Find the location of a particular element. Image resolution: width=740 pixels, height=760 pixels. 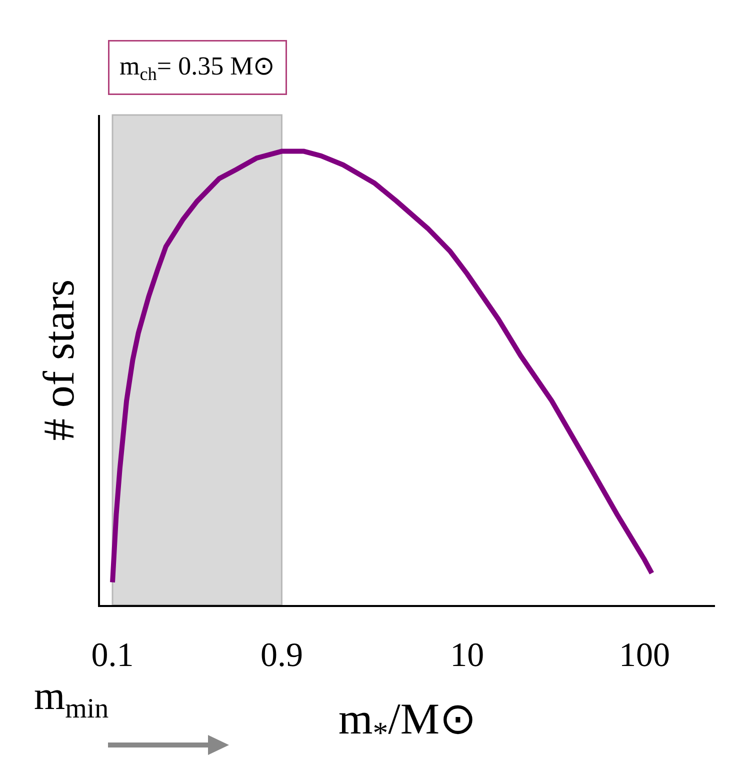

x-axis-title: m$_{*}$/M⊙ is located at coordinates (407, 722).